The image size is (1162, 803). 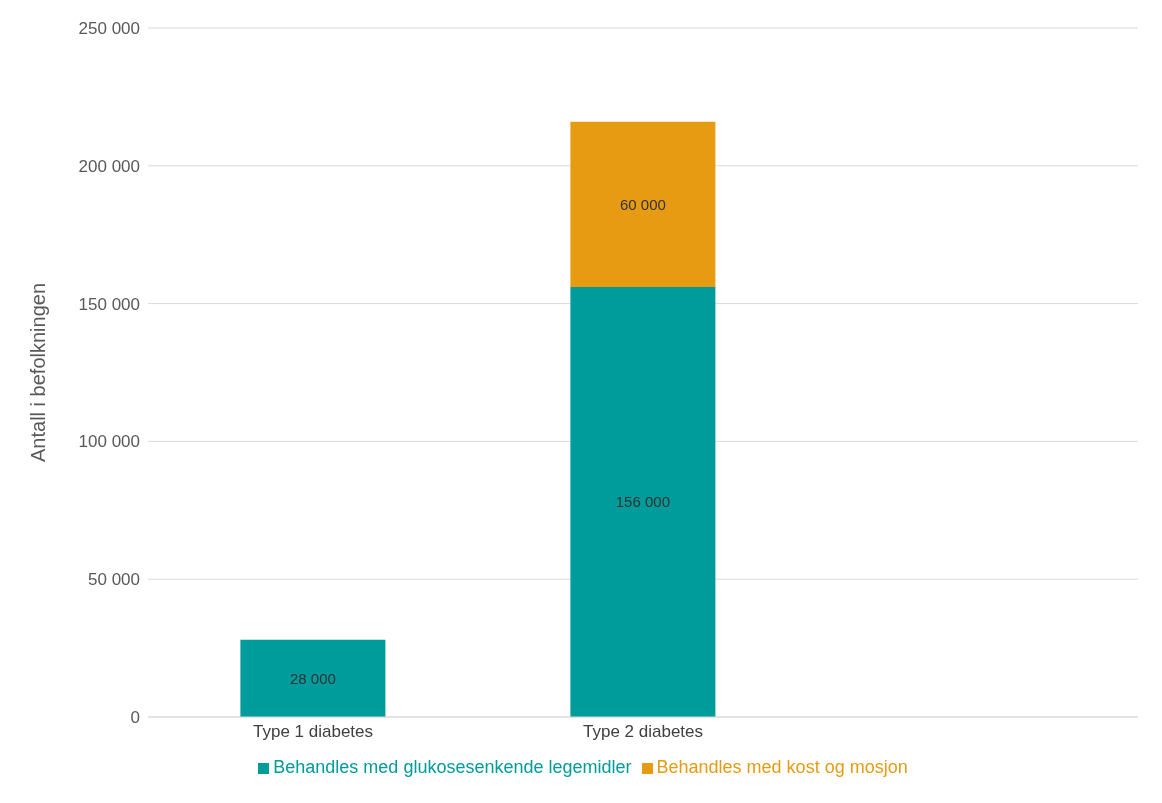 I want to click on y-tick-label: 150 000, so click(x=109, y=304).